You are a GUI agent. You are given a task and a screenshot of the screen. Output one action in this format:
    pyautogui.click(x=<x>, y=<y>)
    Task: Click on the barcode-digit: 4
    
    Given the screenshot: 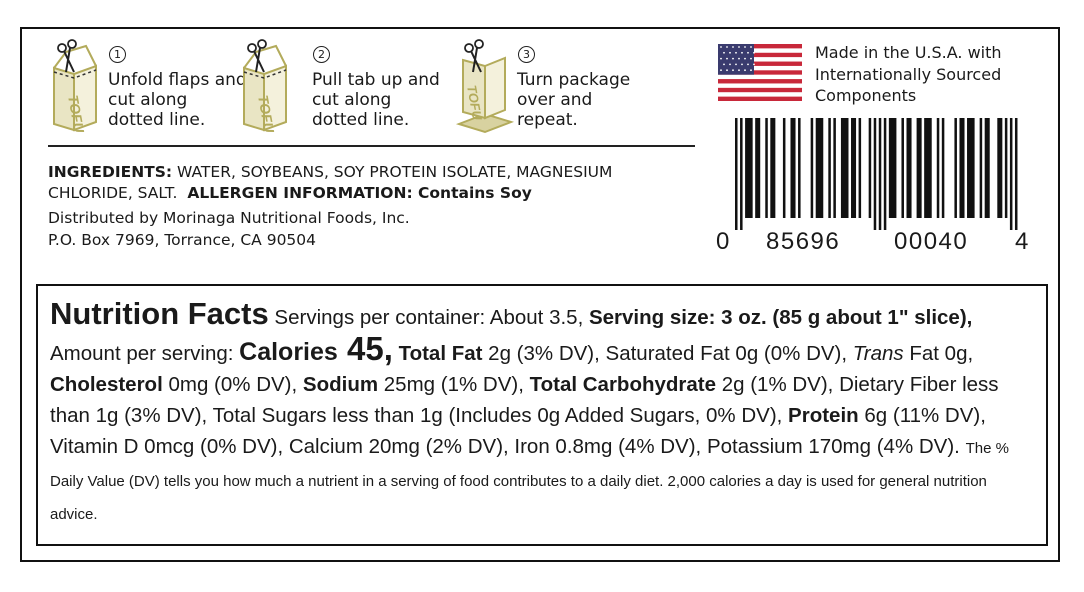 What is the action you would take?
    pyautogui.click(x=1022, y=241)
    